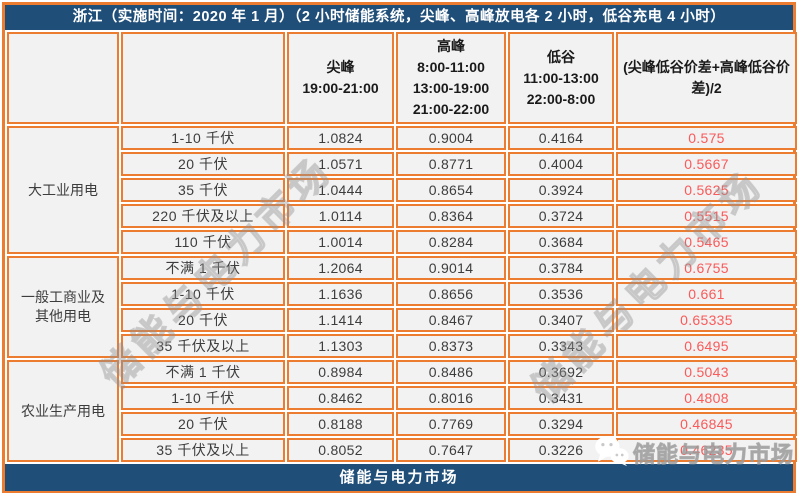 This screenshot has height=497, width=800. What do you see at coordinates (561, 346) in the screenshot?
I see `valley-price-cell: 0.3343` at bounding box center [561, 346].